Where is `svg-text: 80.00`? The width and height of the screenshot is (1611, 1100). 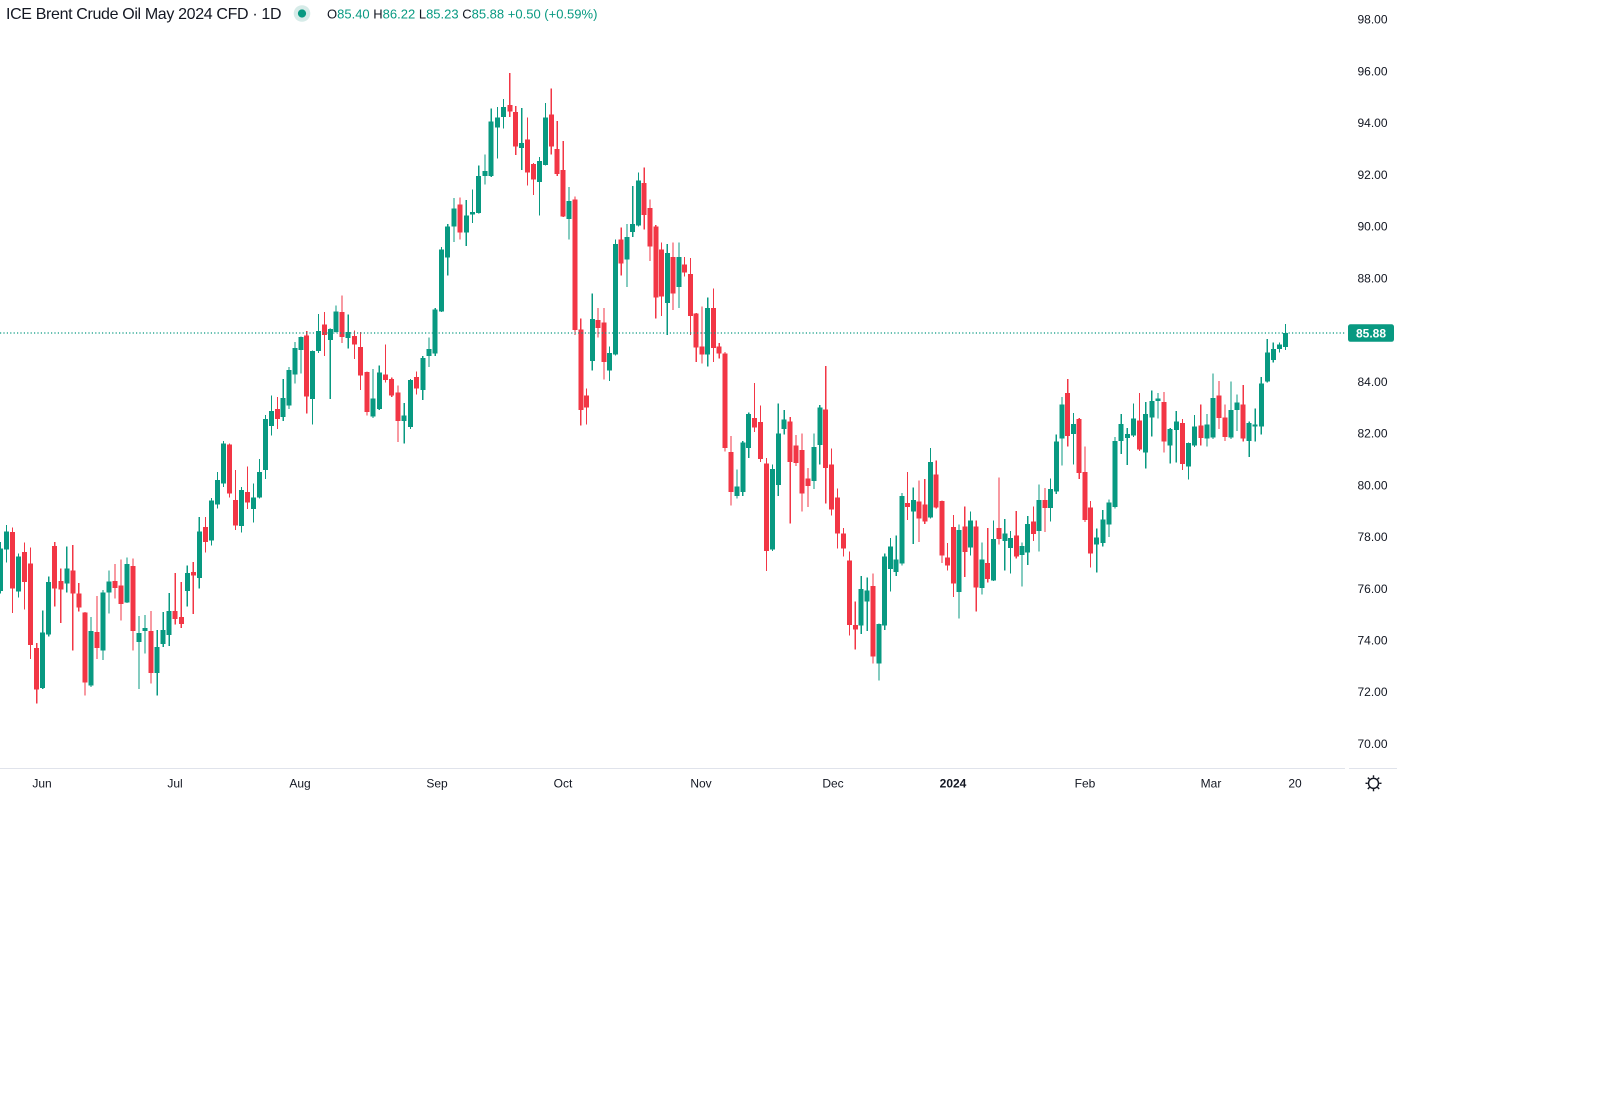 svg-text: 80.00 is located at coordinates (1373, 485).